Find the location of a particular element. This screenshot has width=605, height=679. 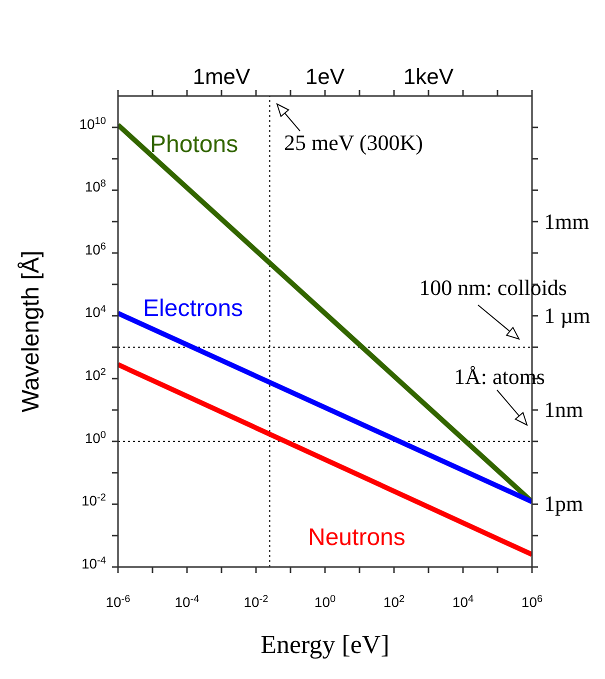

y-tick-label: 10$^{6}$ is located at coordinates (95, 249).